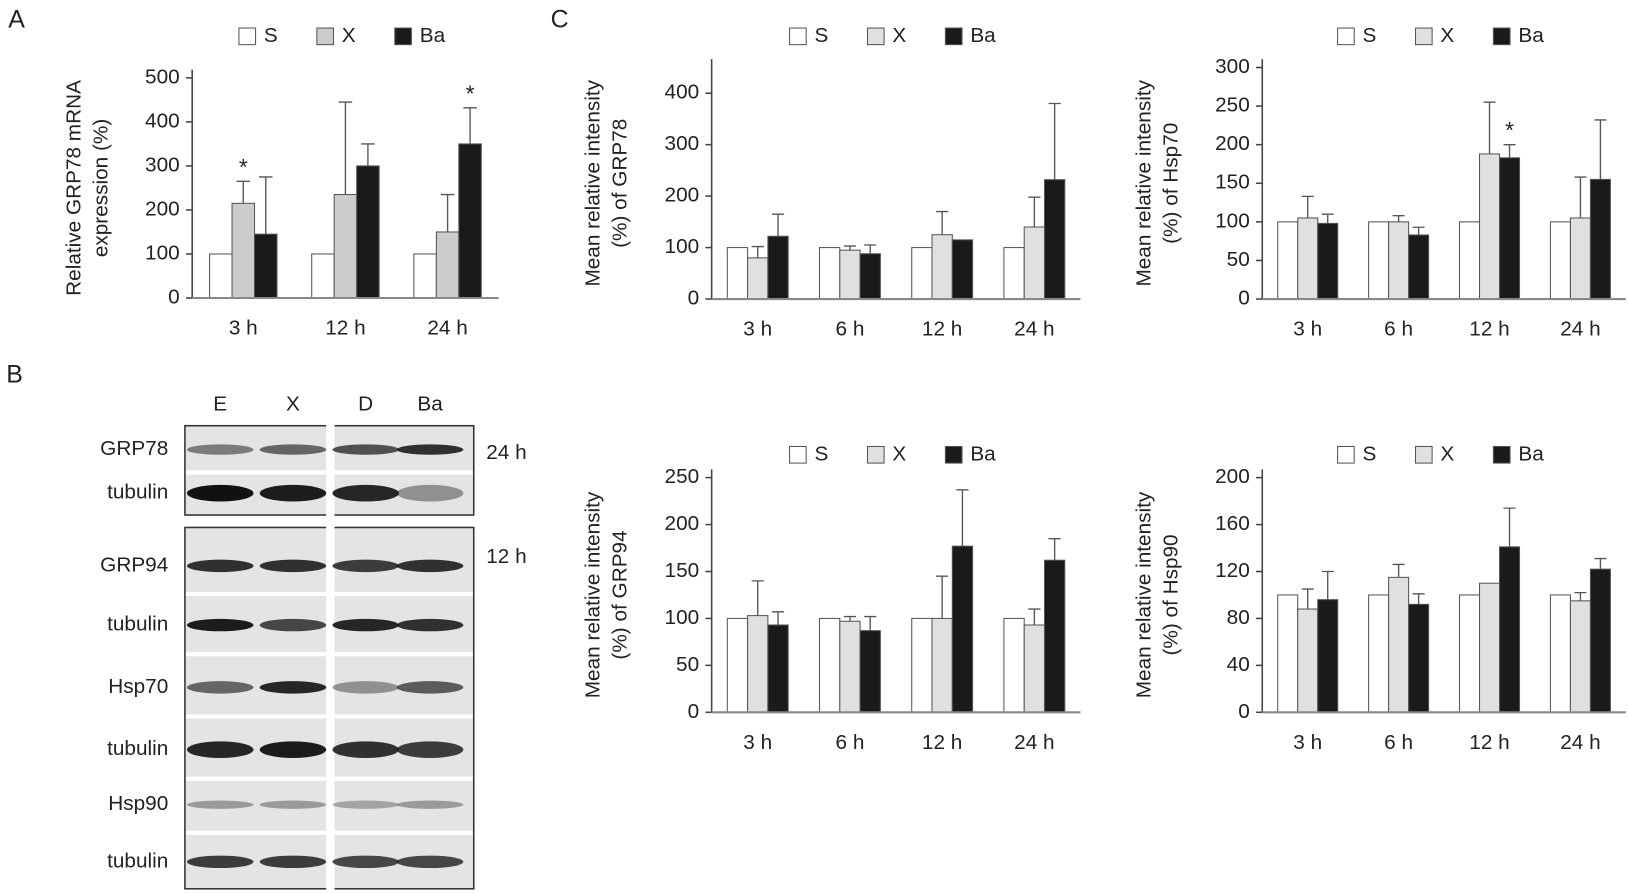 The height and width of the screenshot is (894, 1629). What do you see at coordinates (1170, 594) in the screenshot?
I see `y-axis-label: (%) of Hsp90` at bounding box center [1170, 594].